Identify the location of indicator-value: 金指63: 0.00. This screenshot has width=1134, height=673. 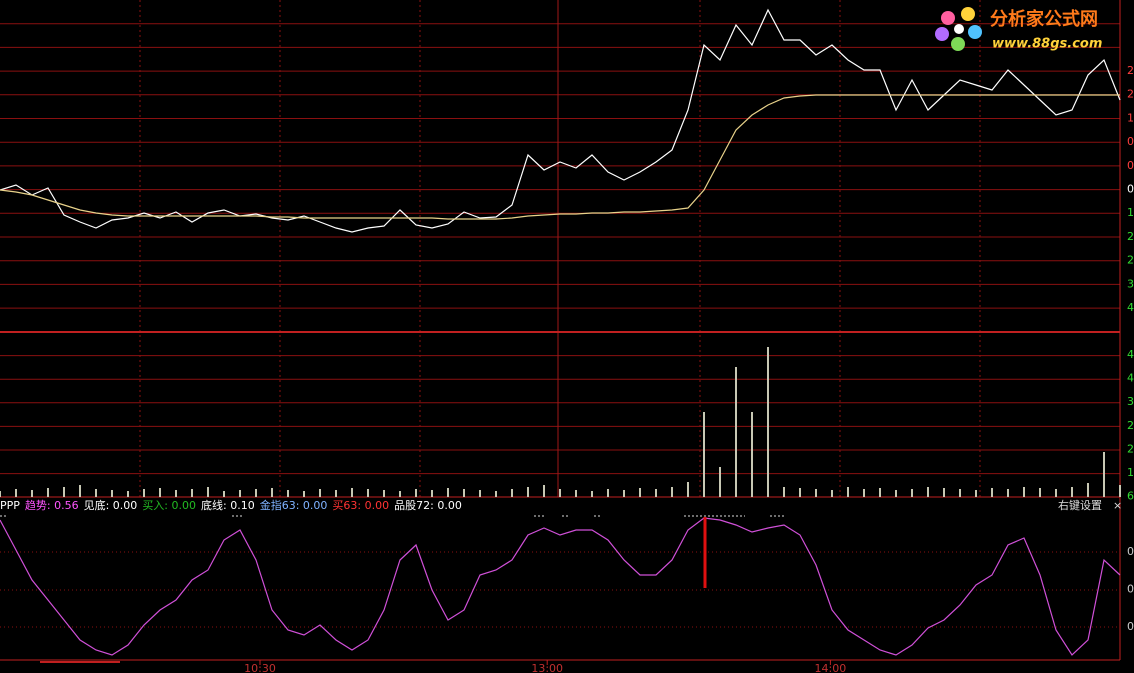
(294, 505).